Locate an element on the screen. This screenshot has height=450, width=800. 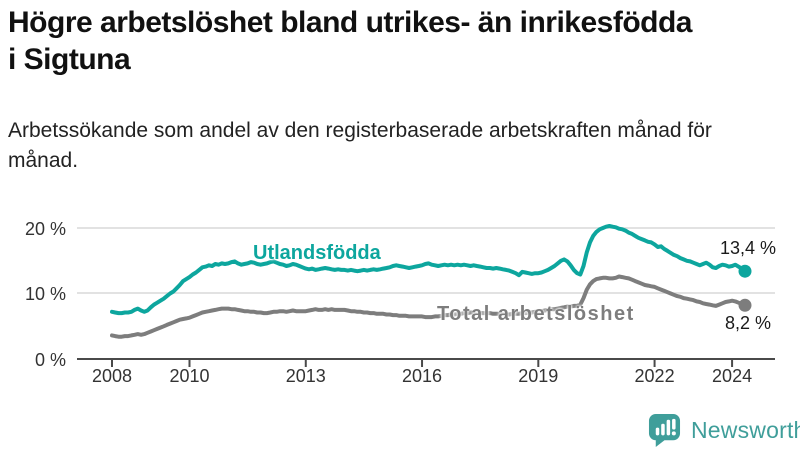
x-axis-label-2016: 2016 is located at coordinates (422, 376).